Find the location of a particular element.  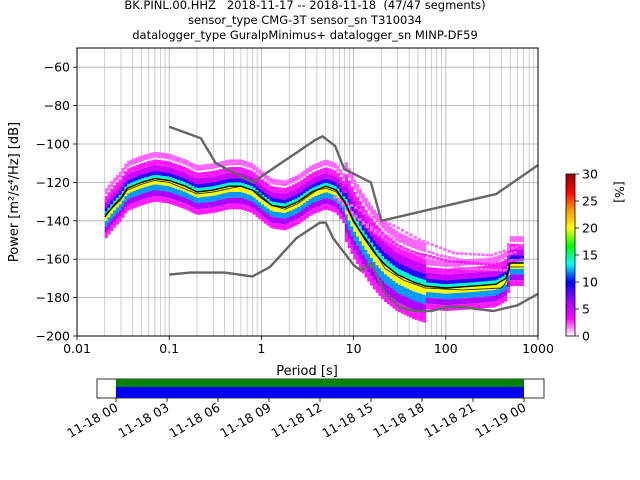

x-tick-label: 0.1 is located at coordinates (169, 348).